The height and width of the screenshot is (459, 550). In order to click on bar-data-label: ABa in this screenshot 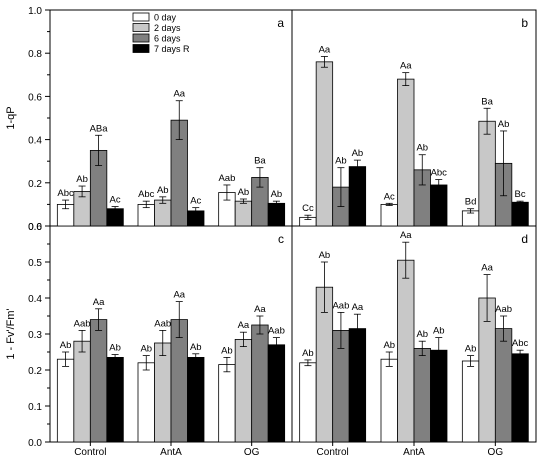, I will do `click(99, 128)`.